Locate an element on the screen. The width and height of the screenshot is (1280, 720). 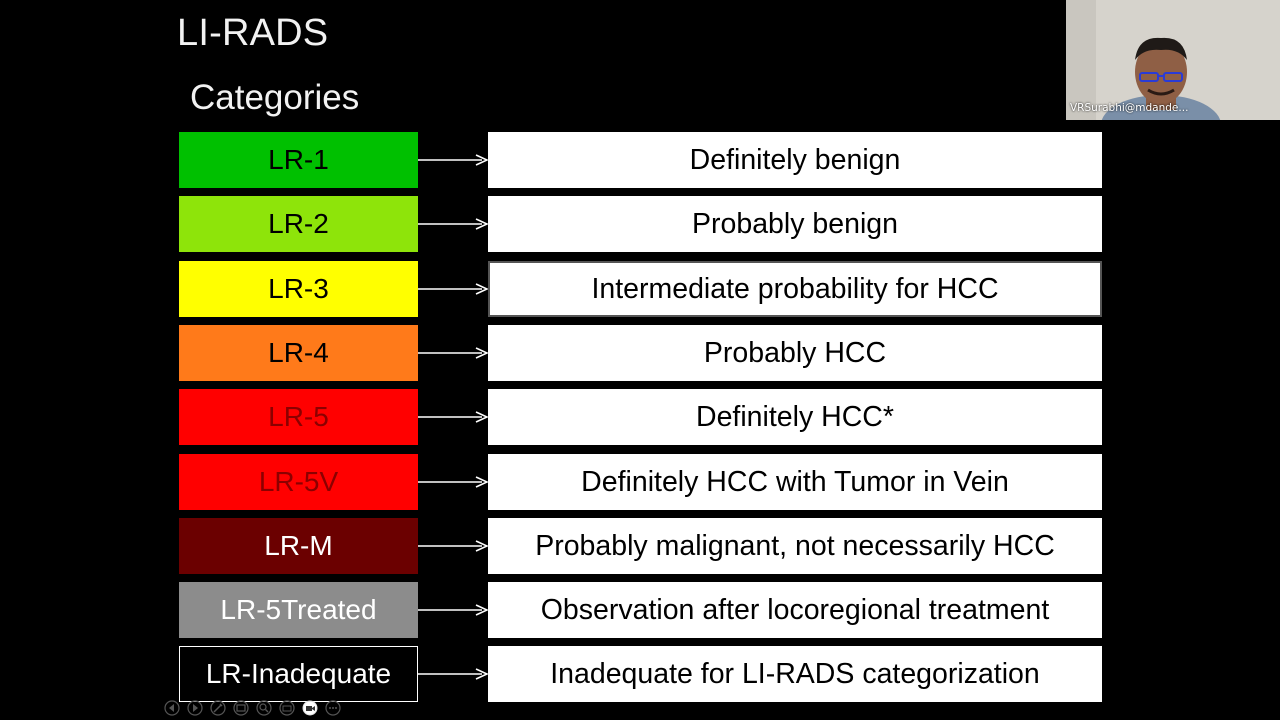
category-description: Observation after locoregional treatment is located at coordinates (795, 610).